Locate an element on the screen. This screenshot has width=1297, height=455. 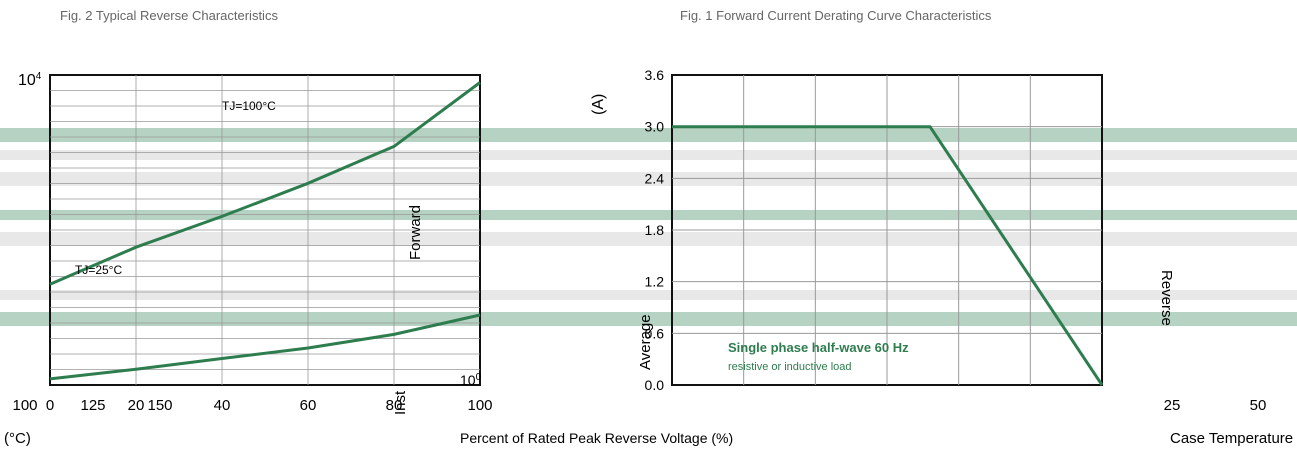
left-edge-x-tick: 150 is located at coordinates (159, 405).